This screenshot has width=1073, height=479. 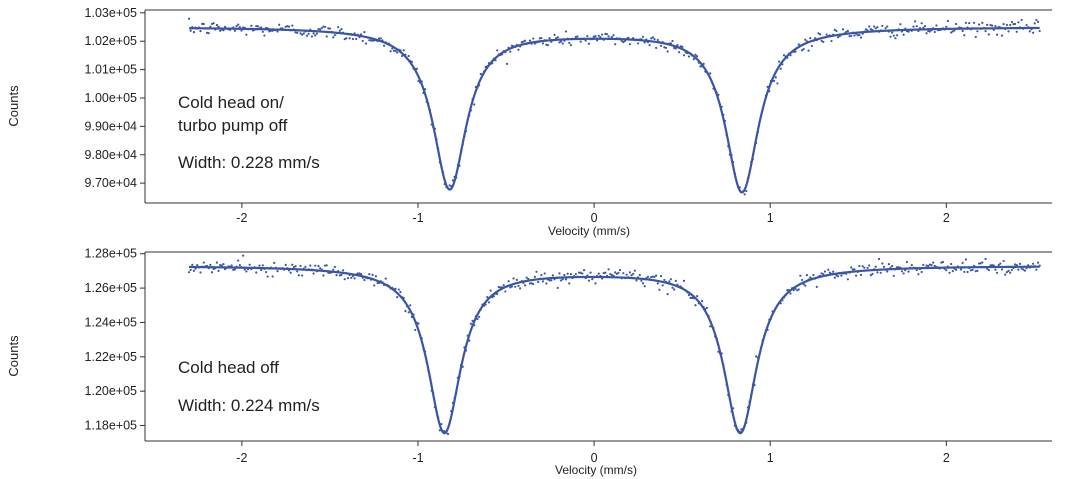 What do you see at coordinates (111, 155) in the screenshot?
I see `y-tick-label: 9.80e+04` at bounding box center [111, 155].